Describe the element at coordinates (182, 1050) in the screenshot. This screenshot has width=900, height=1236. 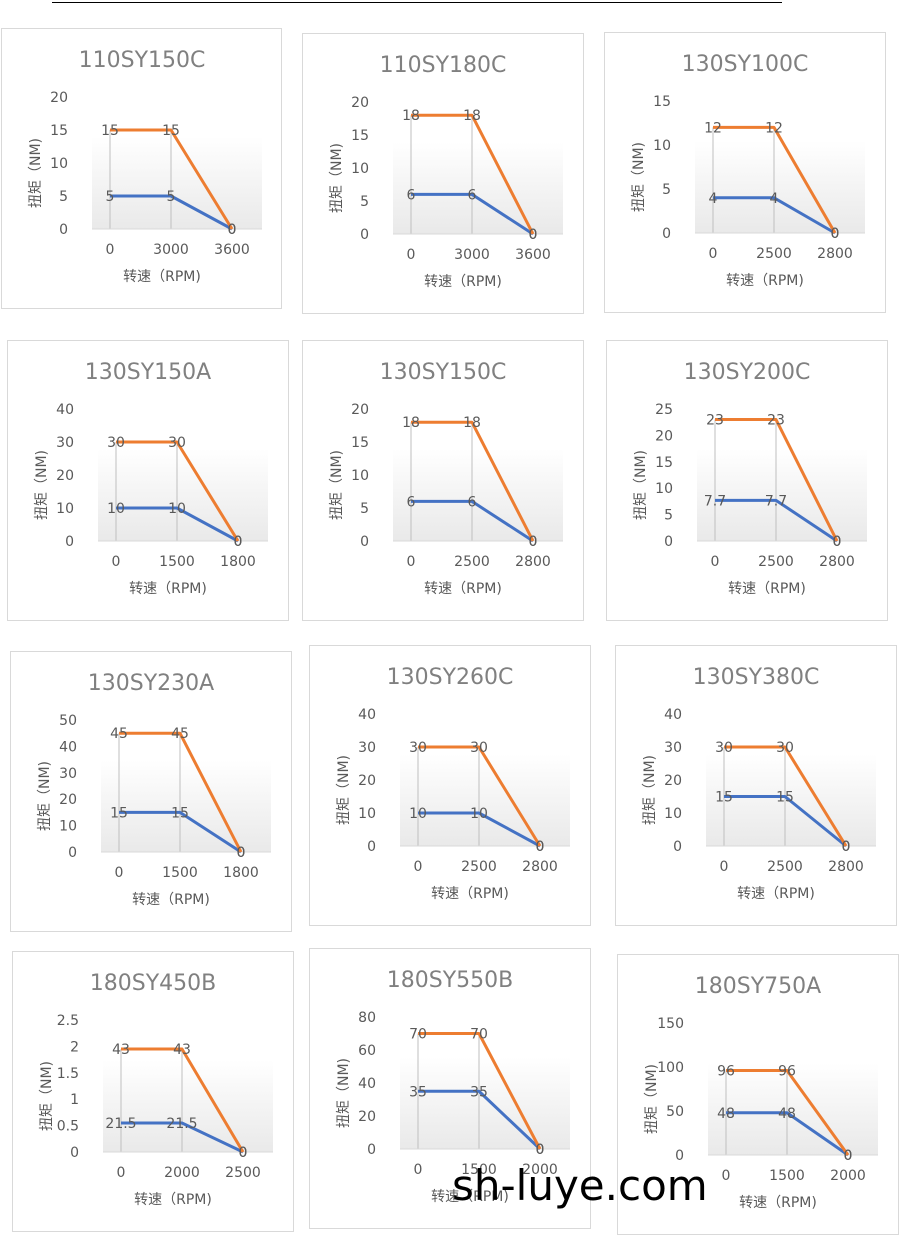
I see `data-label: 43` at that location.